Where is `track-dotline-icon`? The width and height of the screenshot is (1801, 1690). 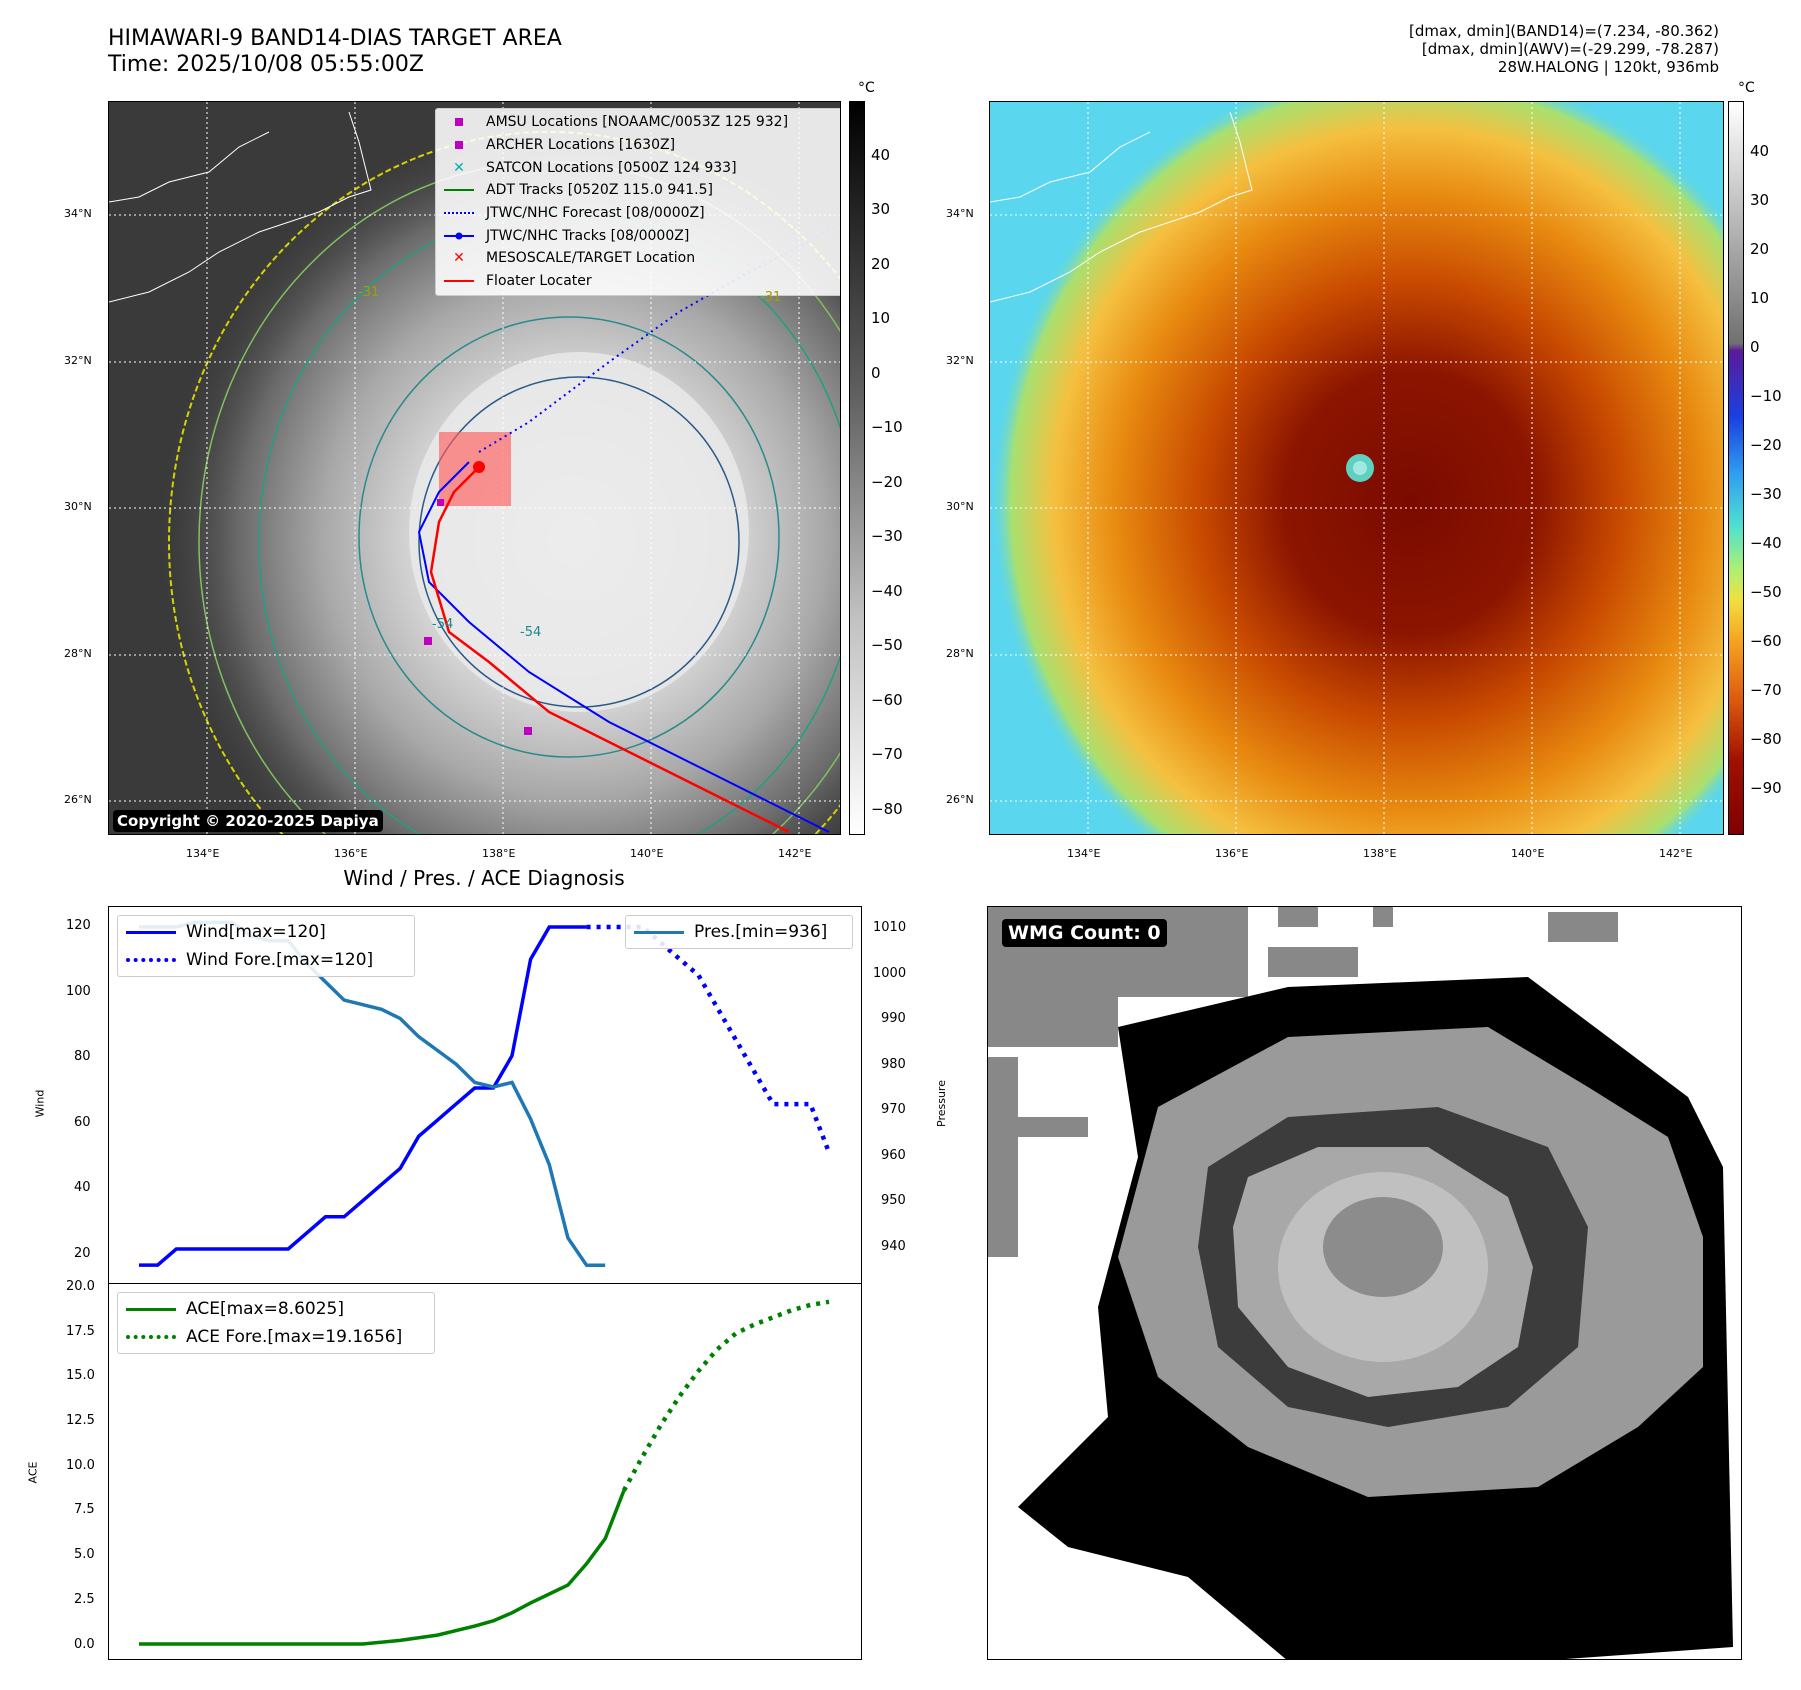 track-dotline-icon is located at coordinates (459, 236).